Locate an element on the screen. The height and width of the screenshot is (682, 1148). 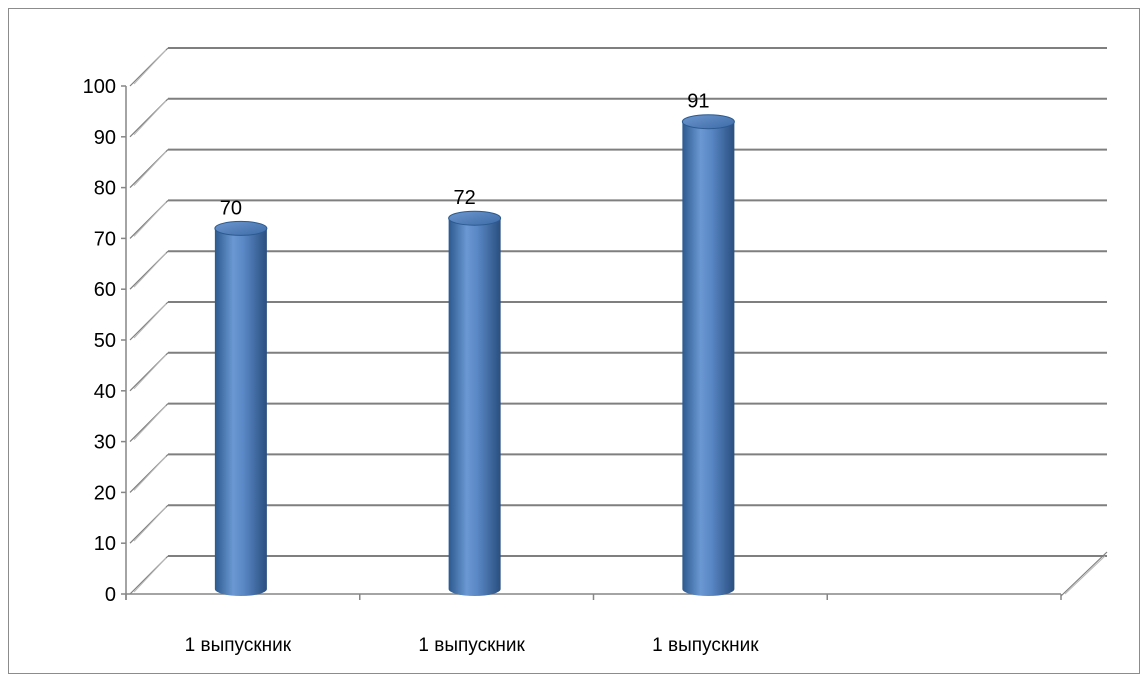
data-label: 91 is located at coordinates (698, 102).